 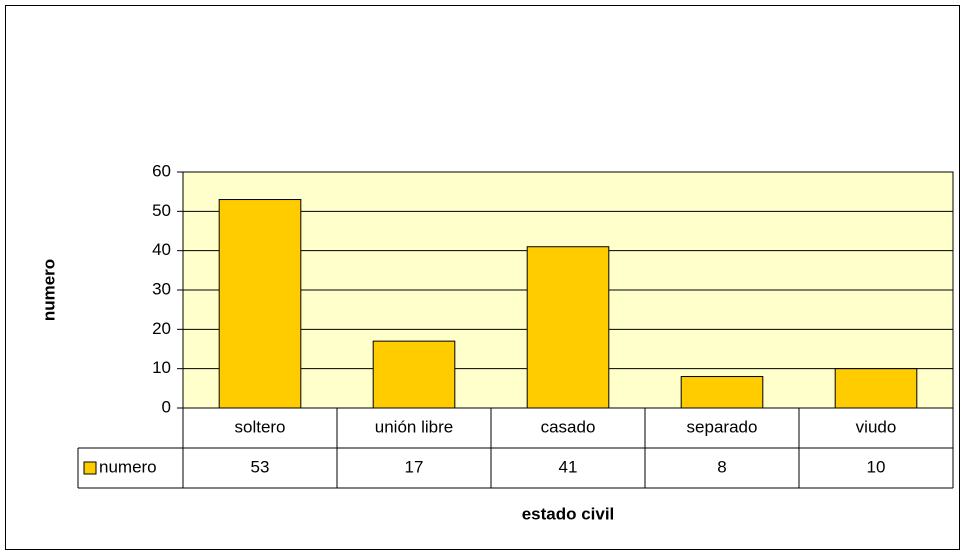 I want to click on data-table-value: 10, so click(x=876, y=466).